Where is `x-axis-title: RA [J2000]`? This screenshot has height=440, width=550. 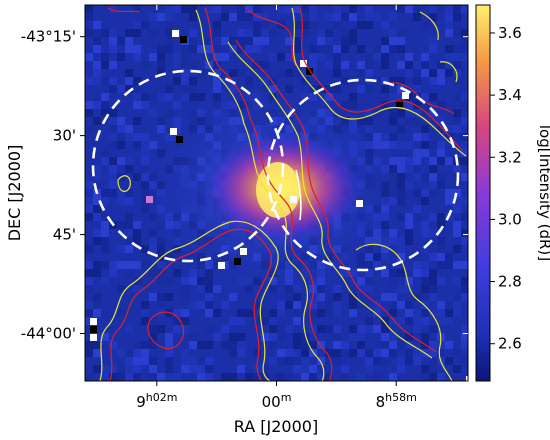 x-axis-title: RA [J2000] is located at coordinates (276, 426).